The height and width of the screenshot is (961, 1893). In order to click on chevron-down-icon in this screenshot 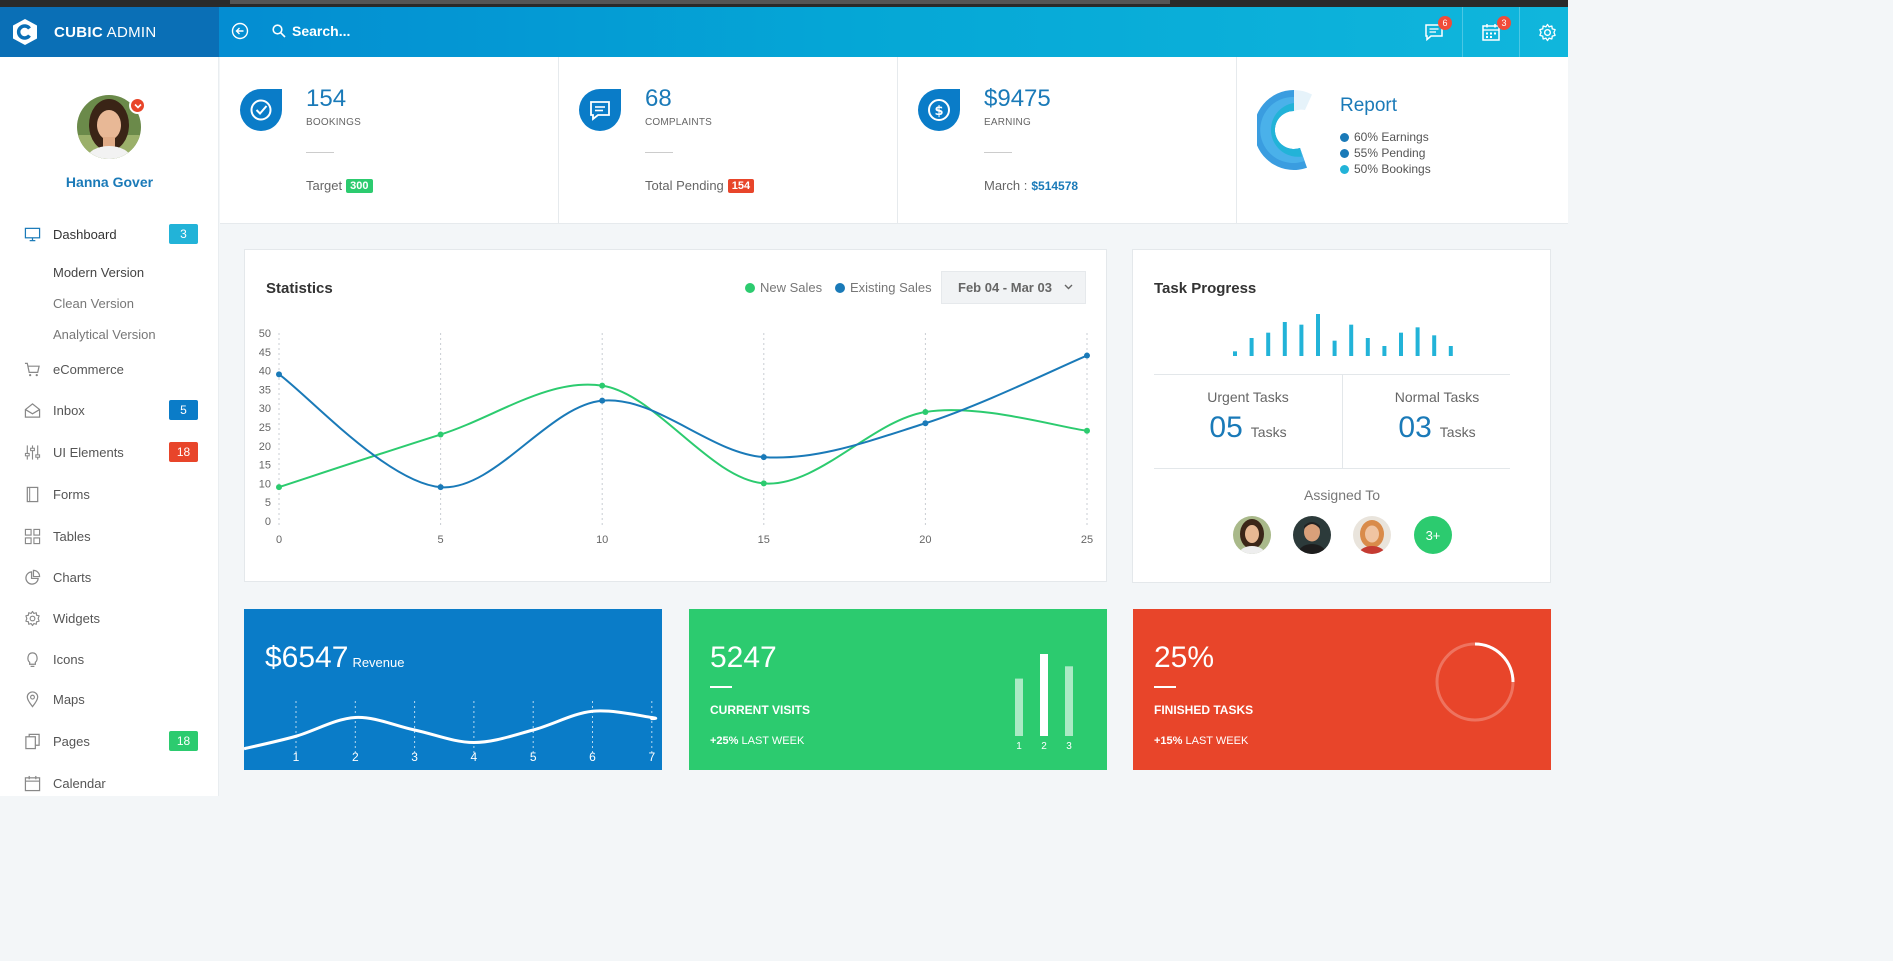, I will do `click(1068, 287)`.